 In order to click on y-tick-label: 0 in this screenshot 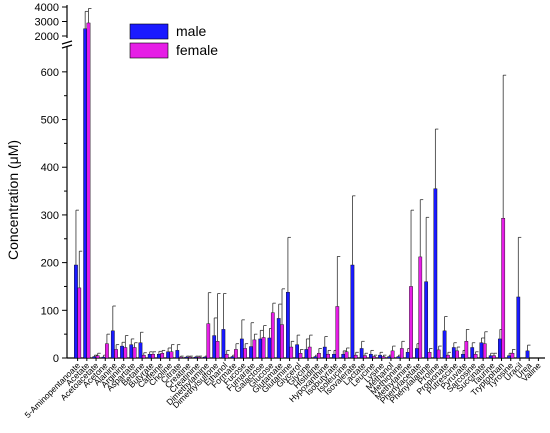, I will do `click(56, 359)`.